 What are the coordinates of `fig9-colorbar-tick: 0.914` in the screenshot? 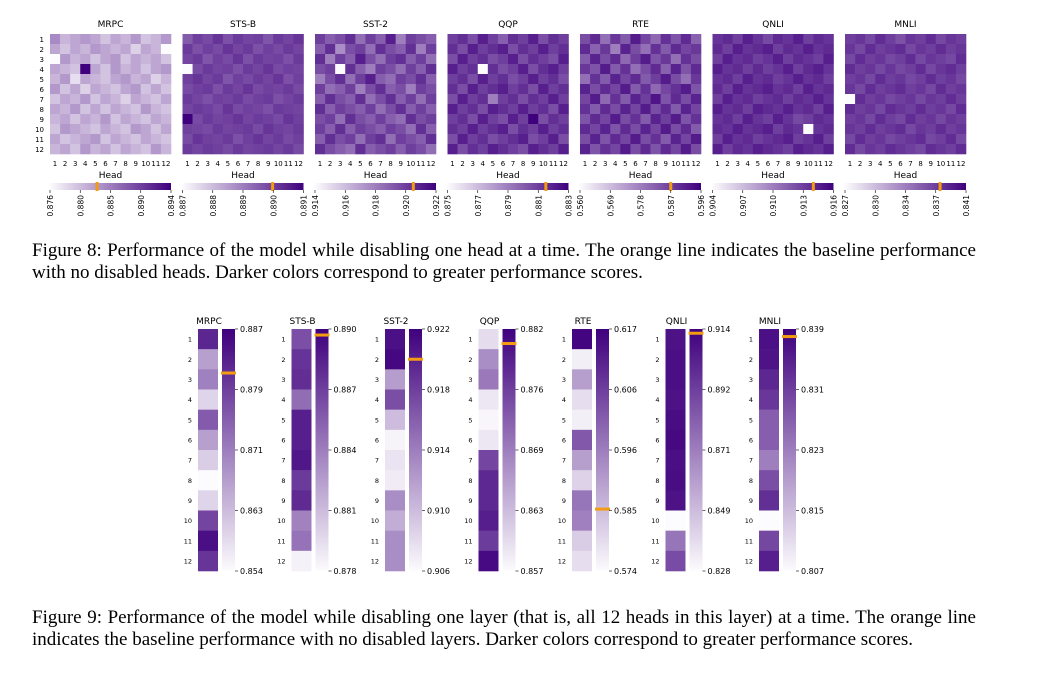 It's located at (719, 329).